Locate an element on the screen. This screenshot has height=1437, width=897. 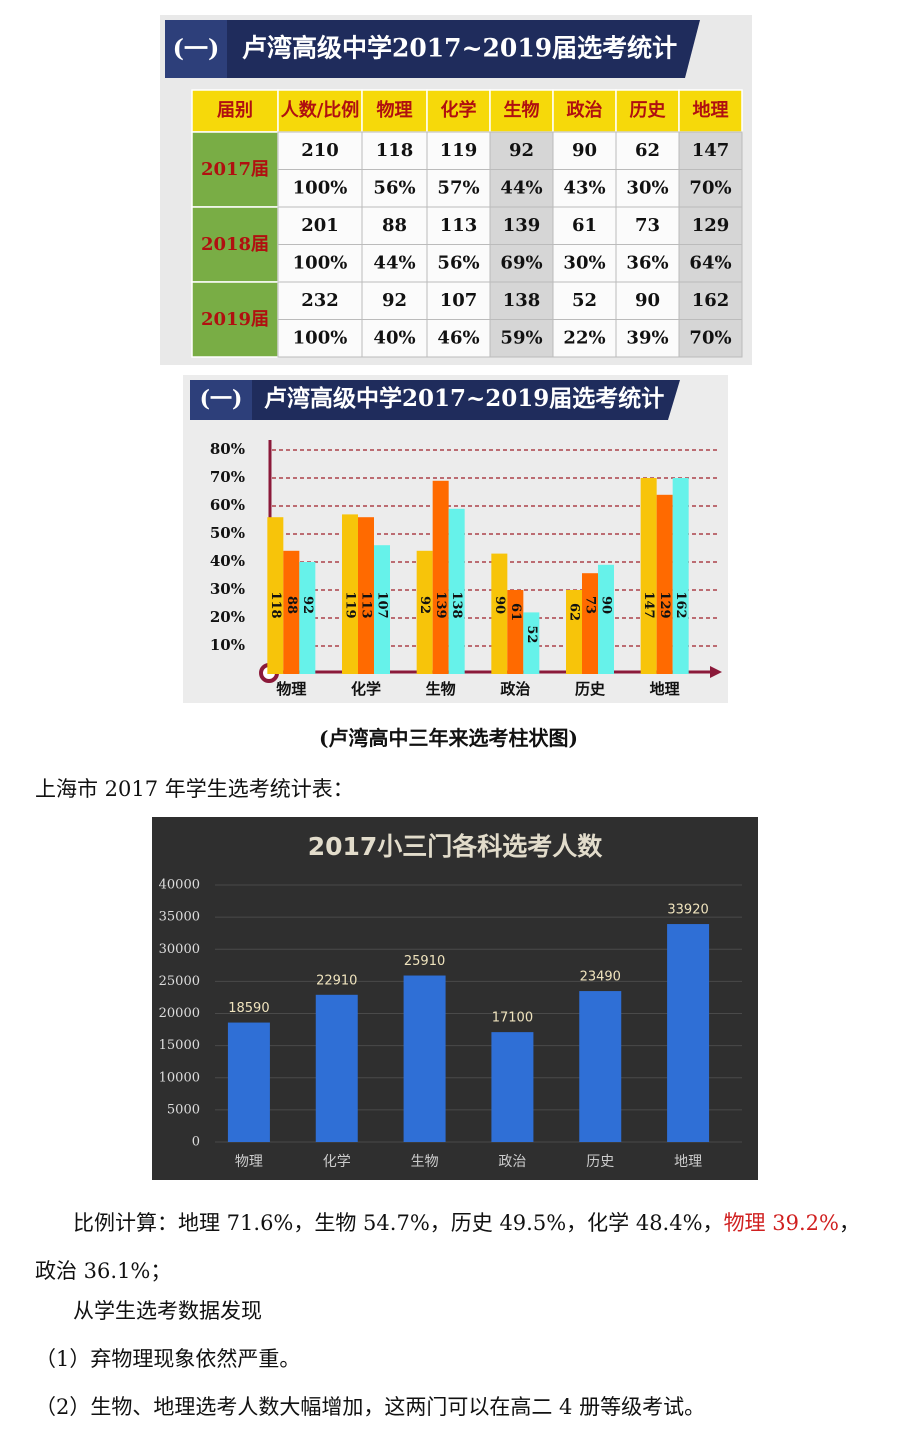
y-tick-label: 70% is located at coordinates (227, 477).